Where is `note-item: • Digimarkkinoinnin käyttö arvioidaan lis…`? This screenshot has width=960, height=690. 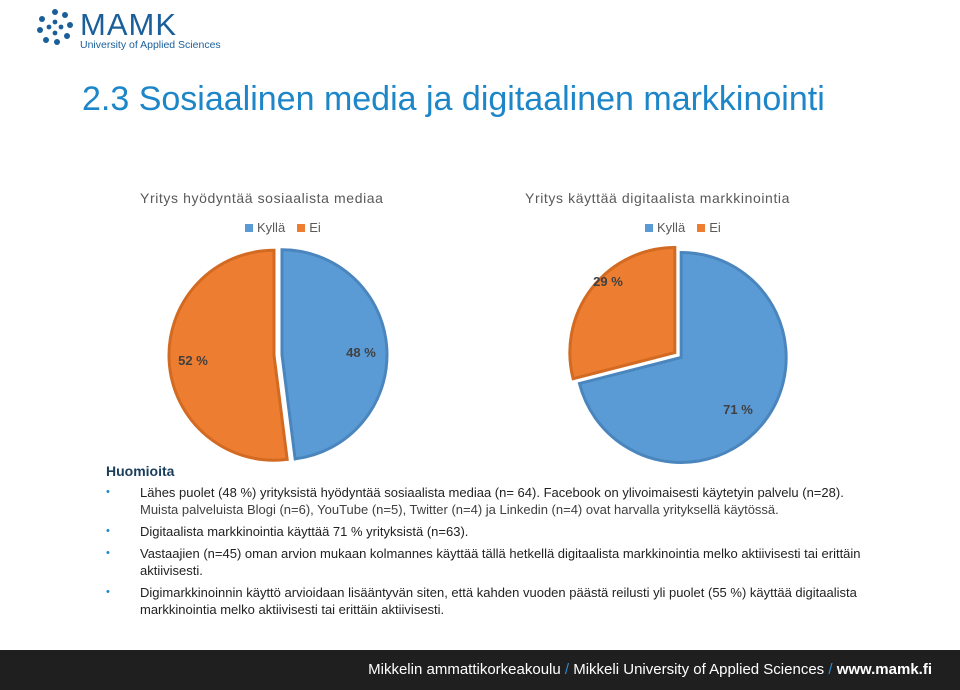
note-item: • Digimarkkinoinnin käyttö arvioidaan lis… is located at coordinates (486, 601).